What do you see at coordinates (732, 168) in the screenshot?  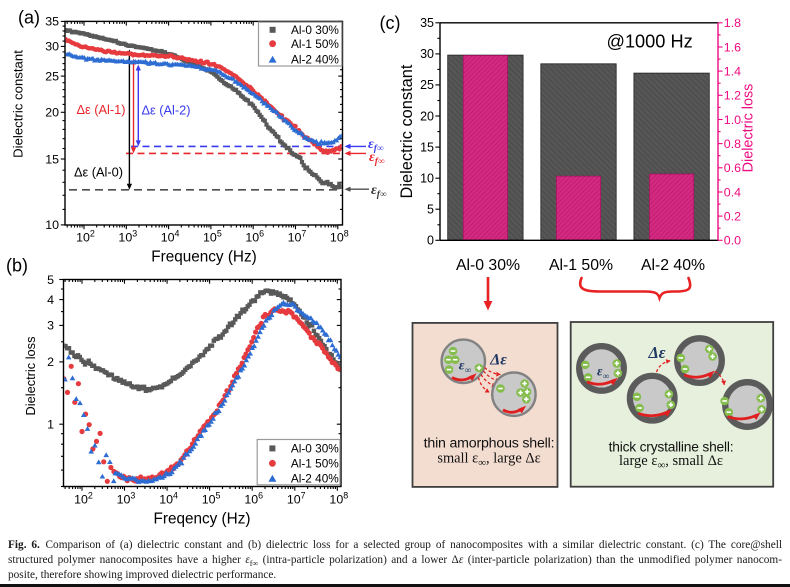 I see `svg-text: 0.6` at bounding box center [732, 168].